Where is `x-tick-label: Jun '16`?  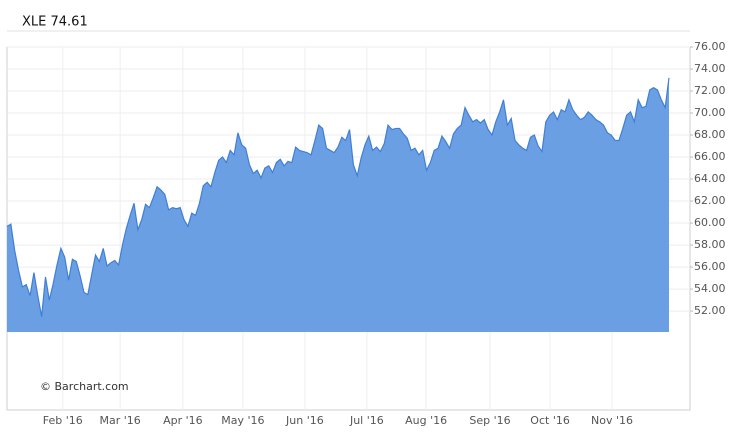 x-tick-label: Jun '16 is located at coordinates (304, 420).